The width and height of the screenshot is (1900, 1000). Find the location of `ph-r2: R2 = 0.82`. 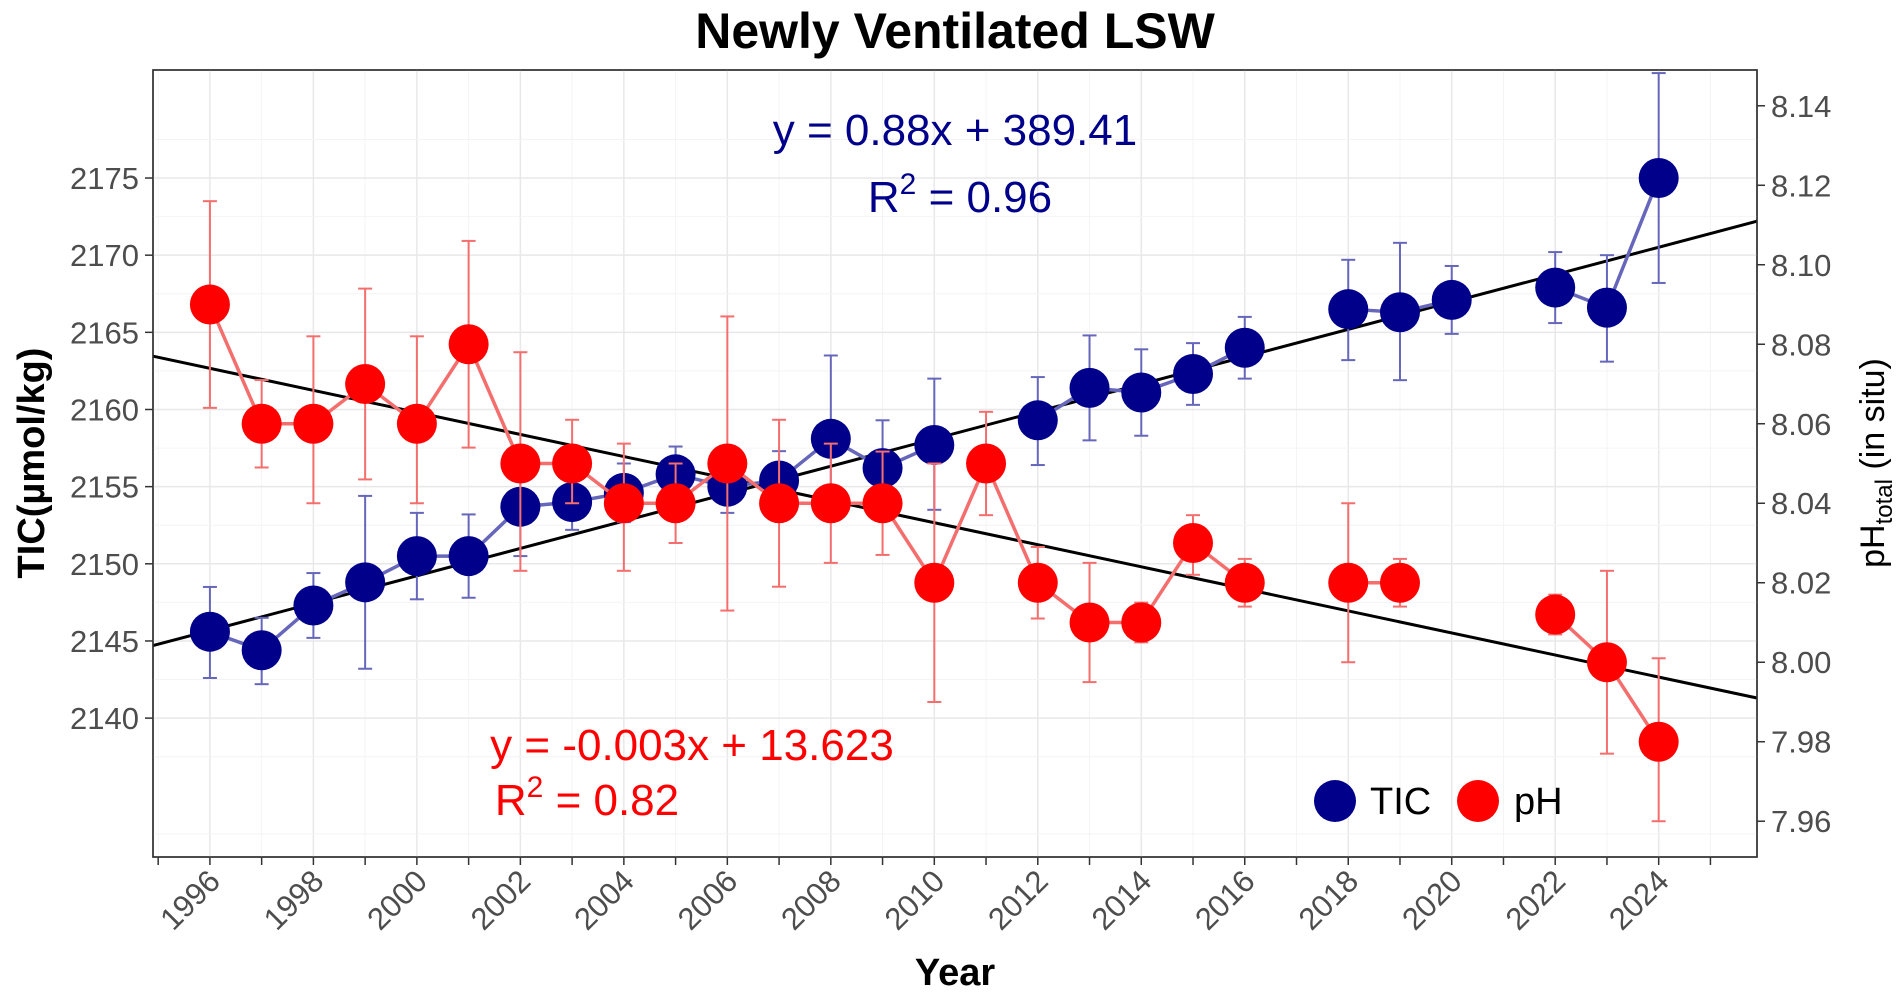

ph-r2: R2 = 0.82 is located at coordinates (587, 798).